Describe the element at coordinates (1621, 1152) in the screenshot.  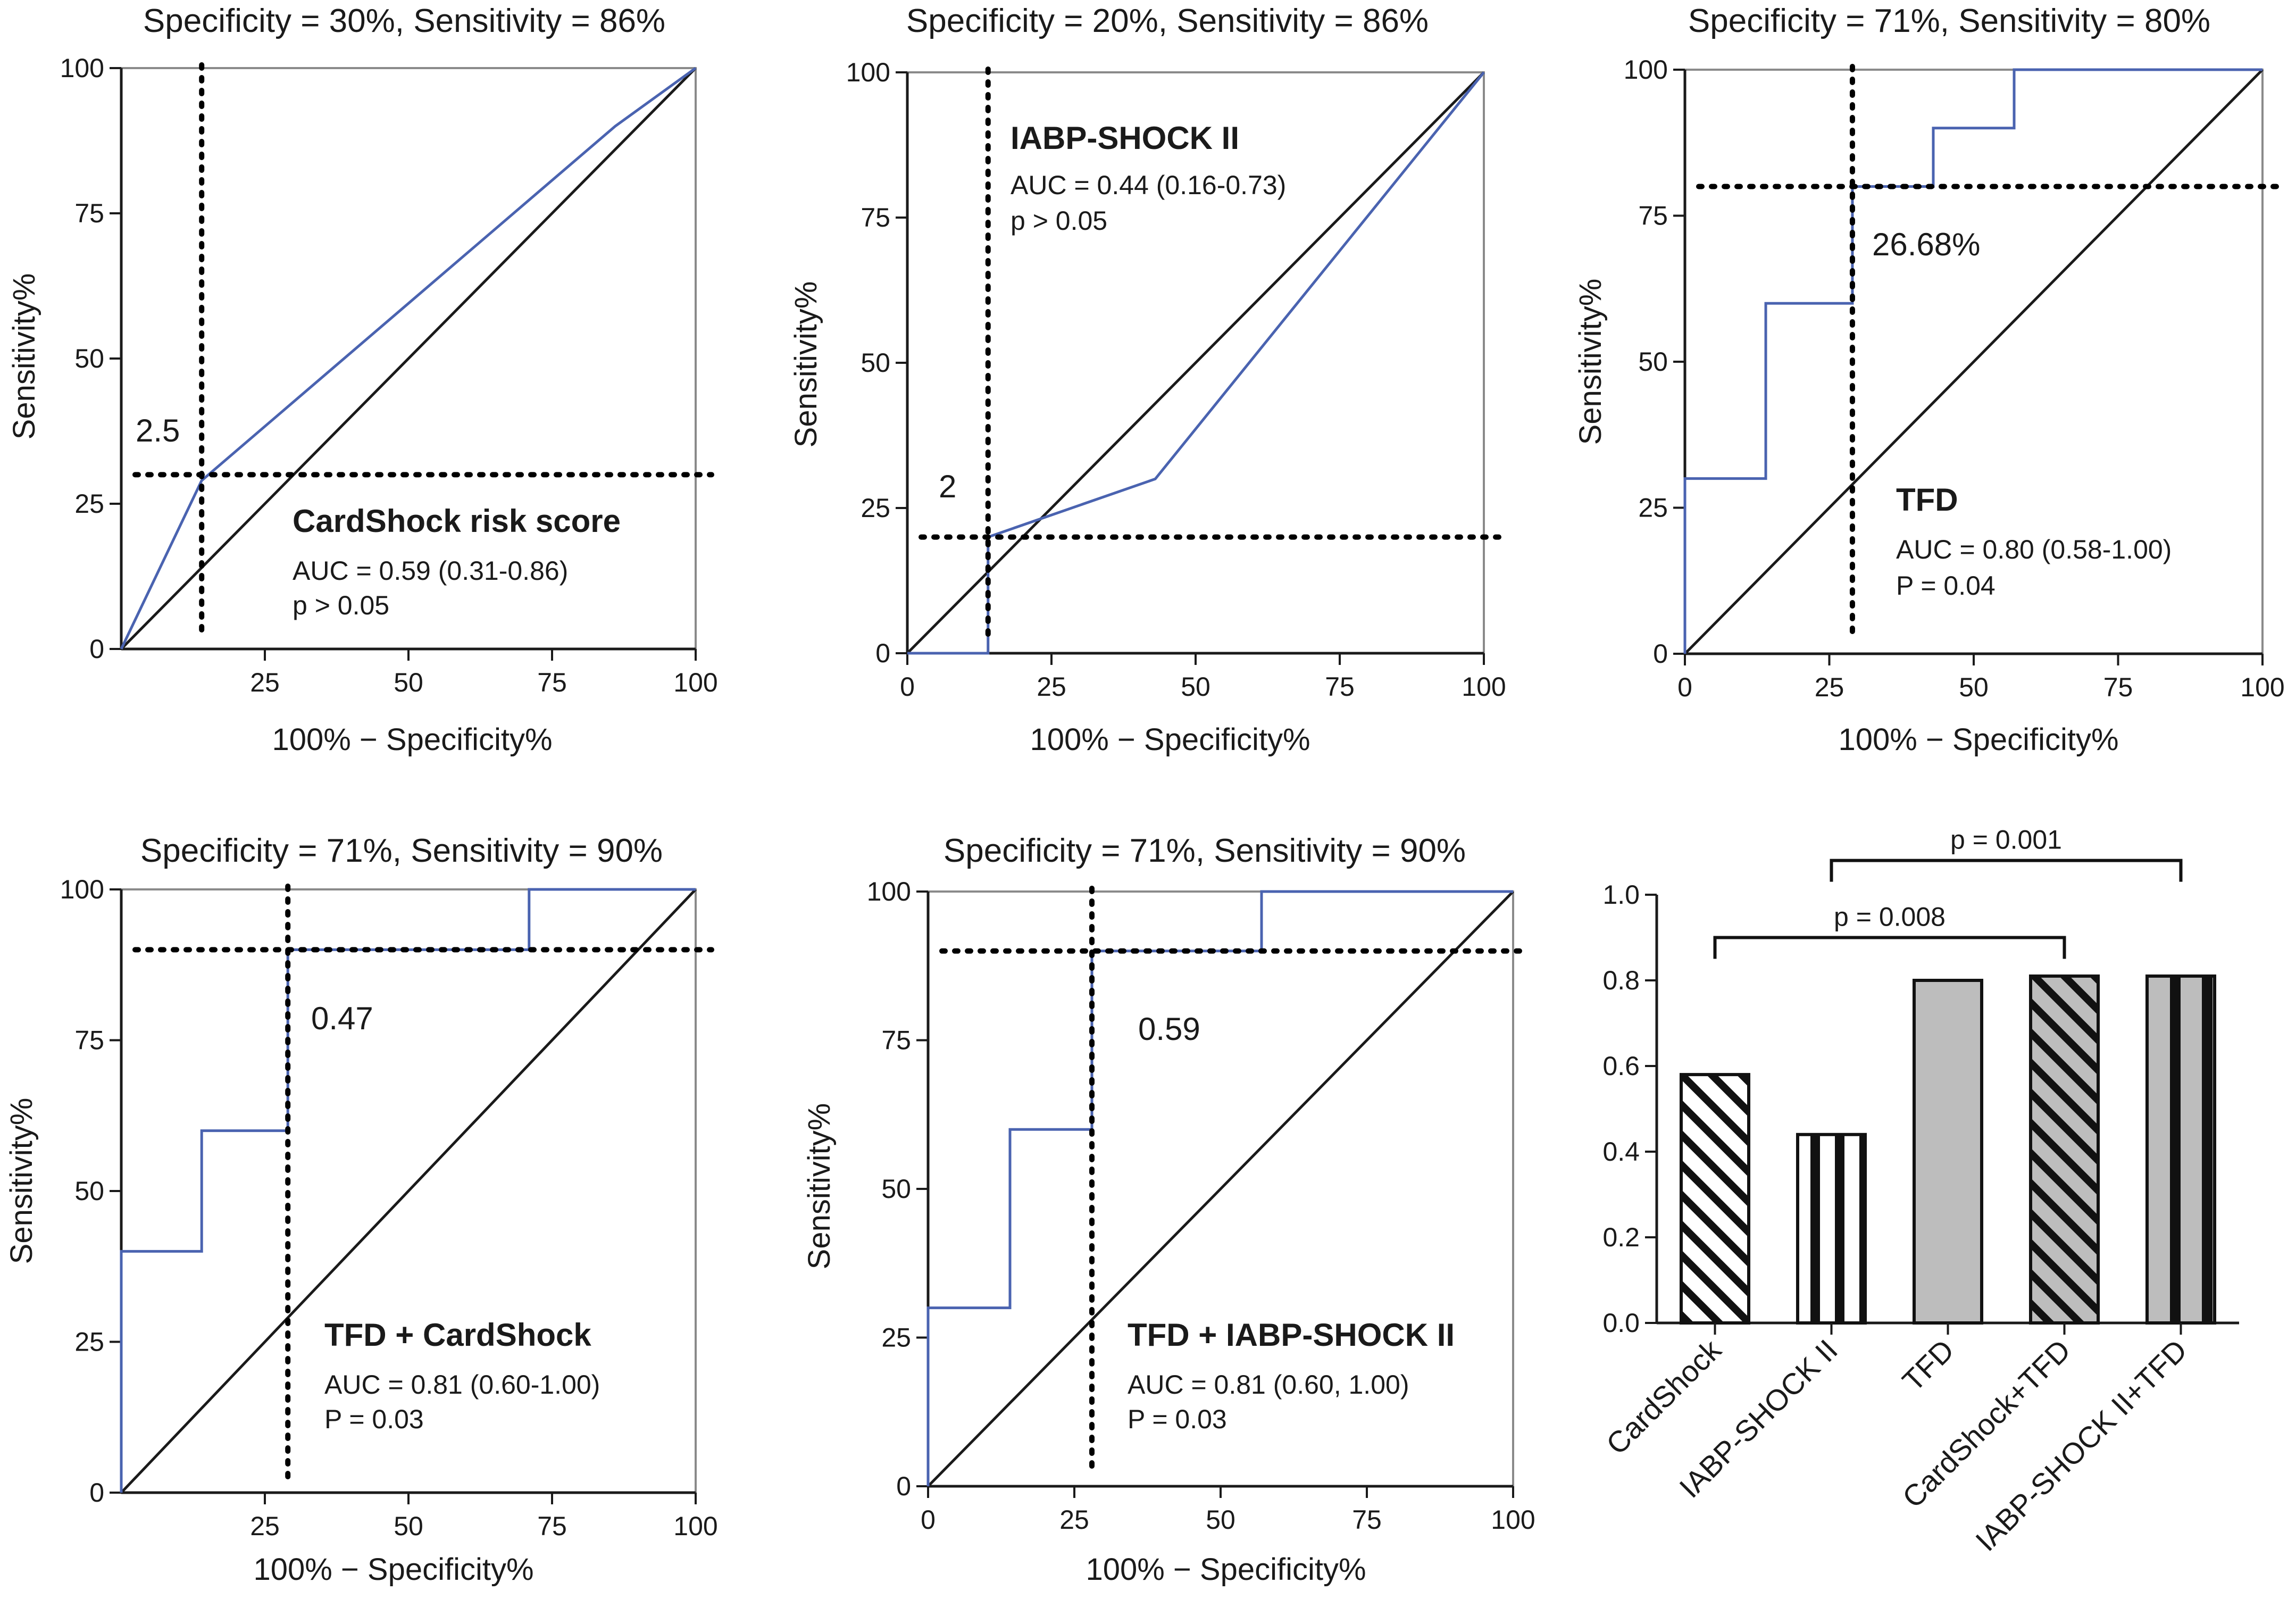
I see `y-tick-label: 0.4` at that location.